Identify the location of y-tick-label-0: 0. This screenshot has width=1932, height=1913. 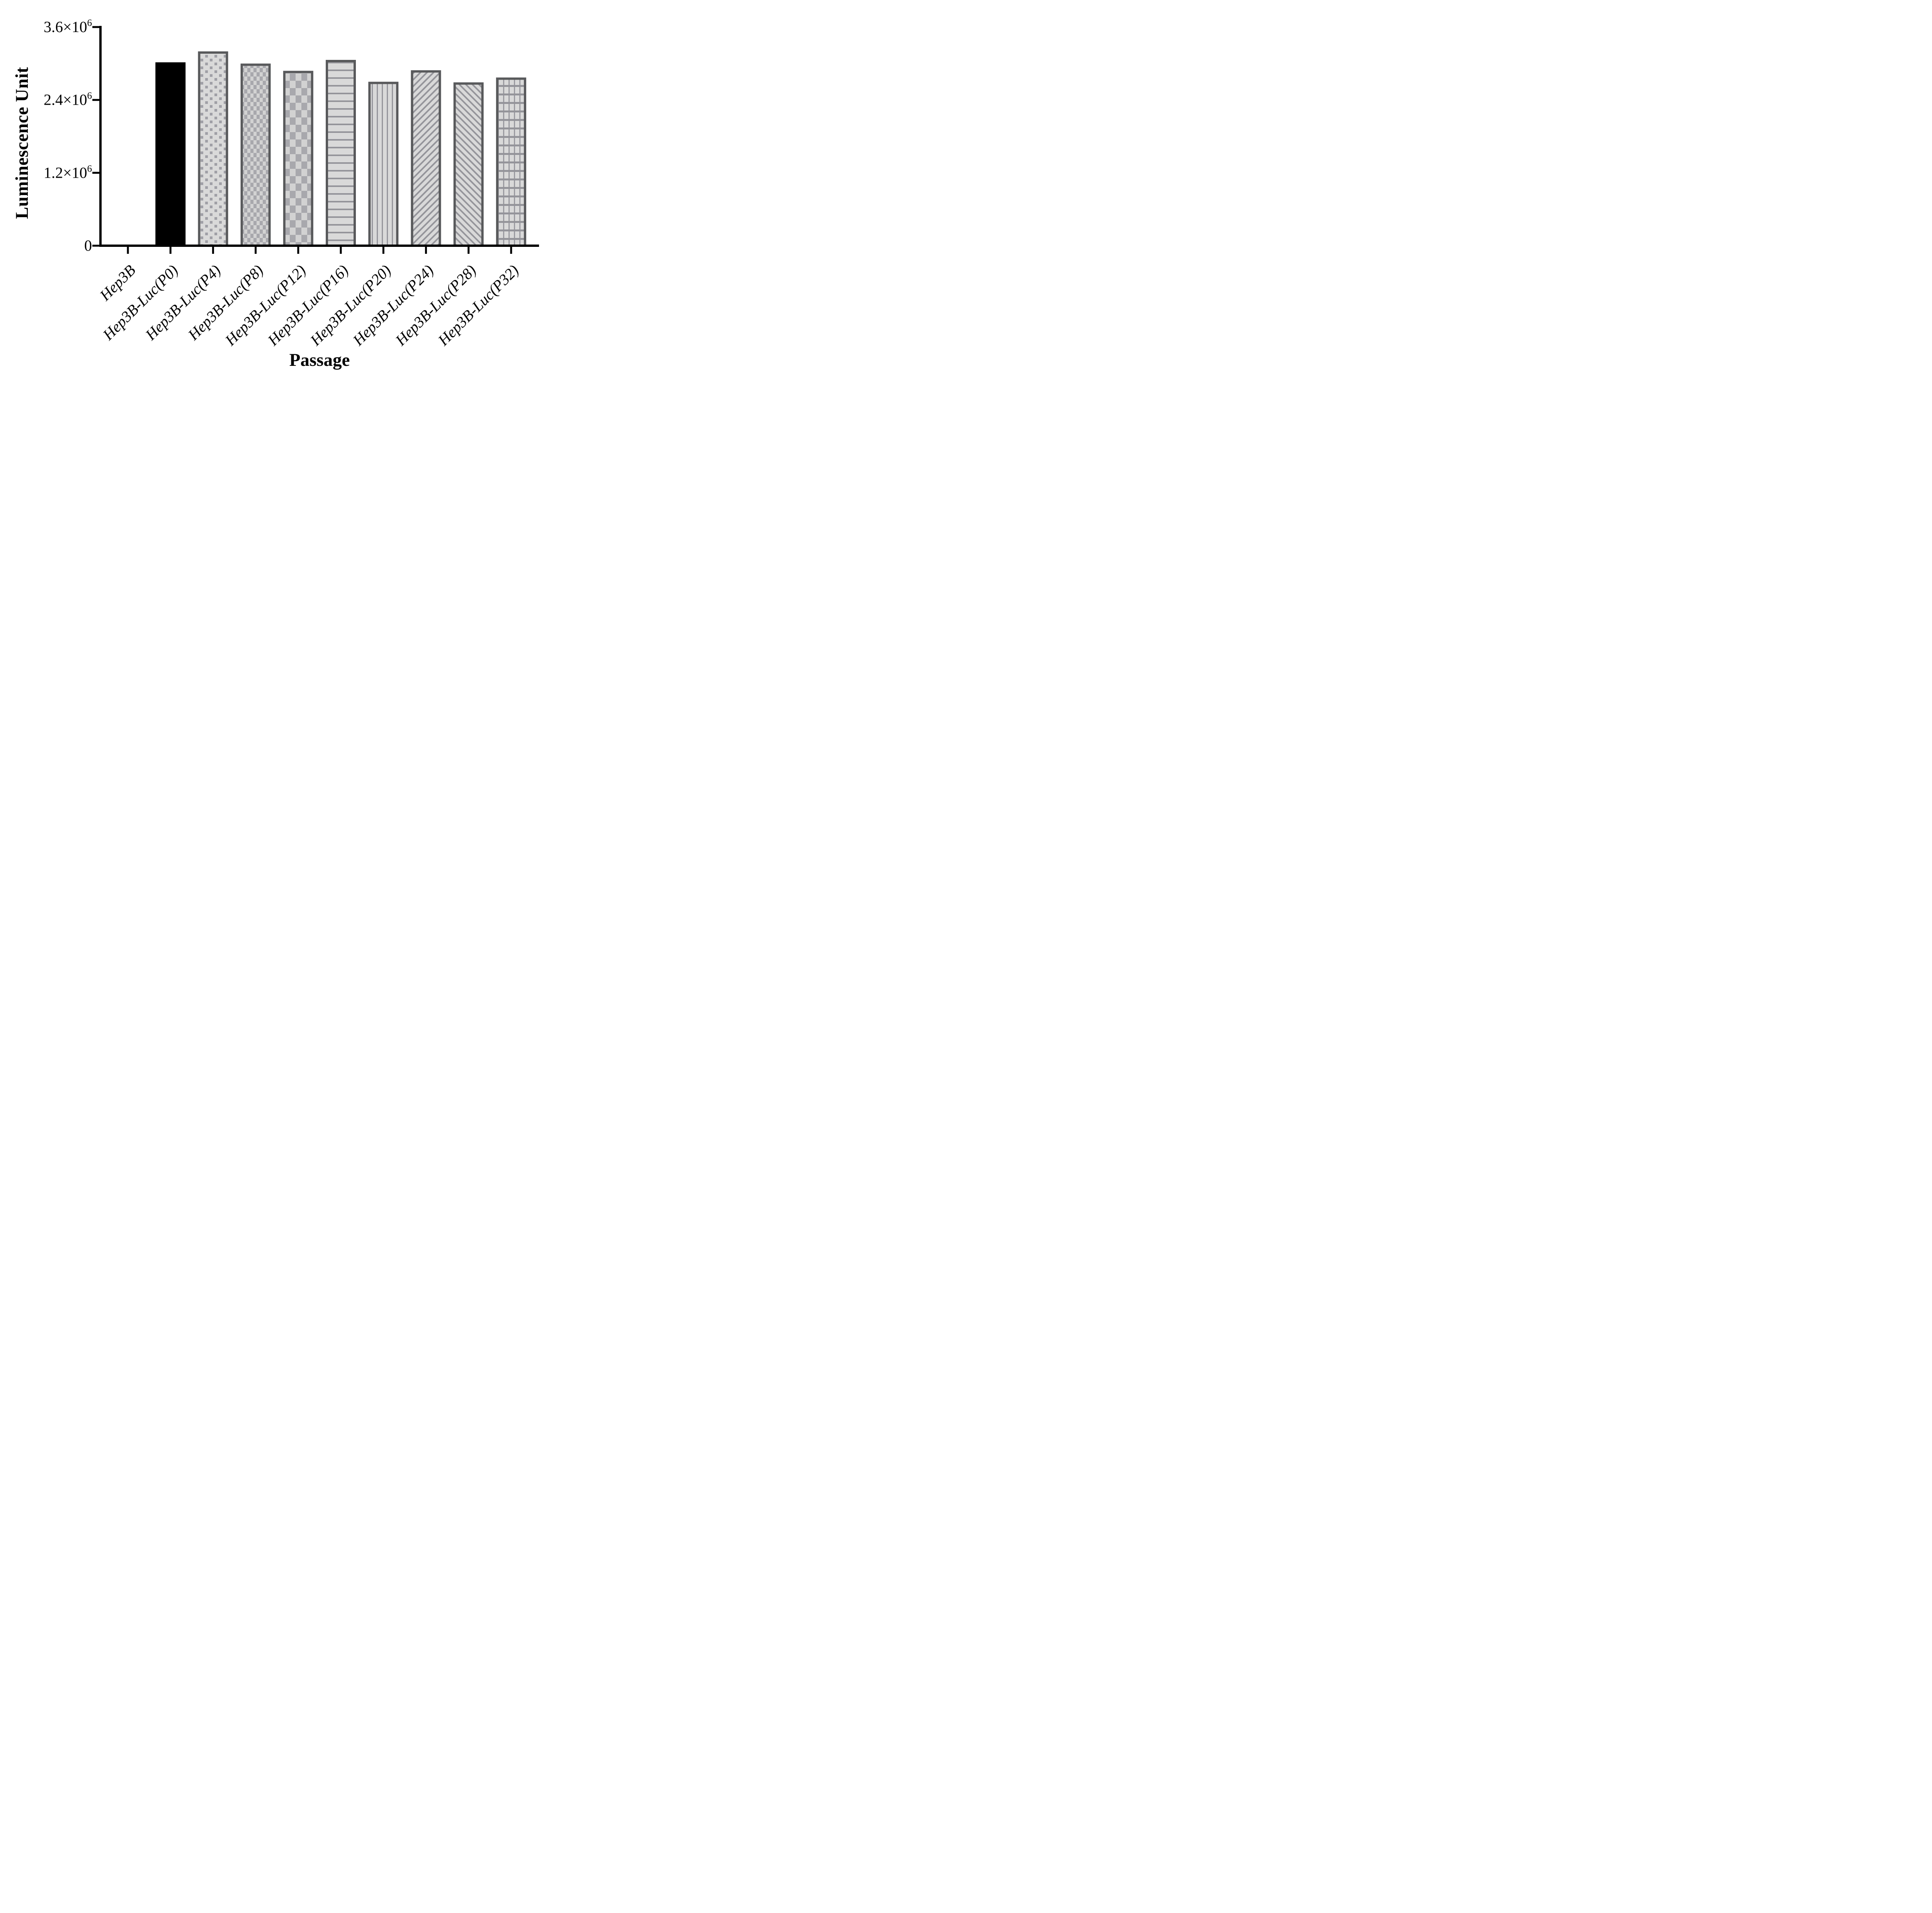
(88, 245).